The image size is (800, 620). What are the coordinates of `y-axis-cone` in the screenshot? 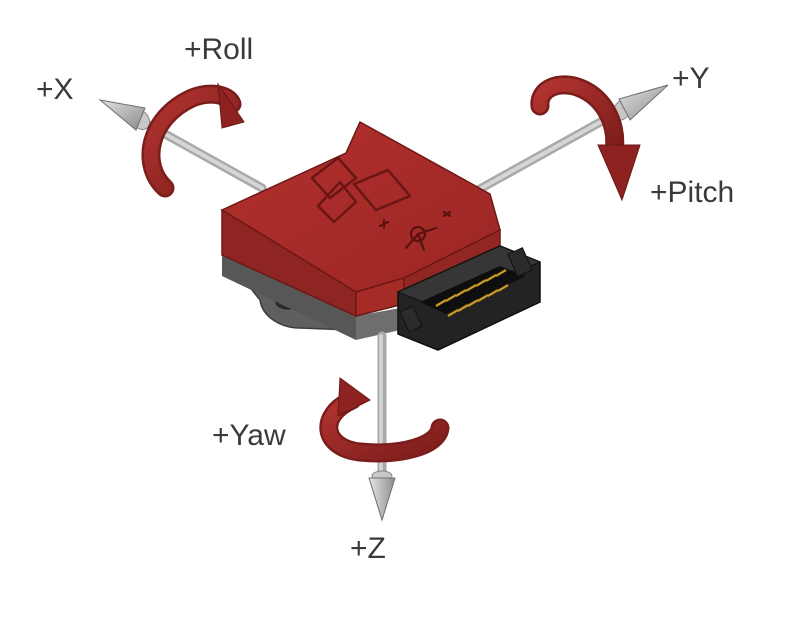 It's located at (643, 102).